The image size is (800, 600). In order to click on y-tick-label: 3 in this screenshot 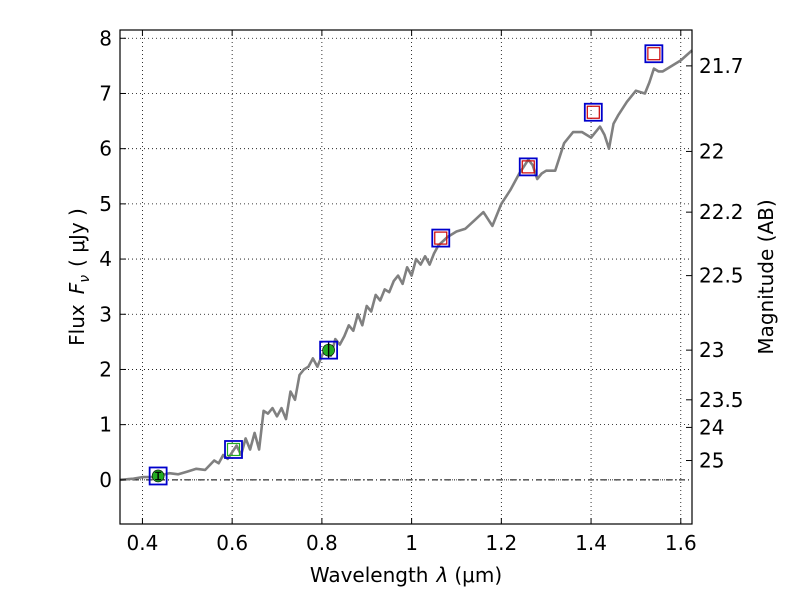, I will do `click(105, 314)`.